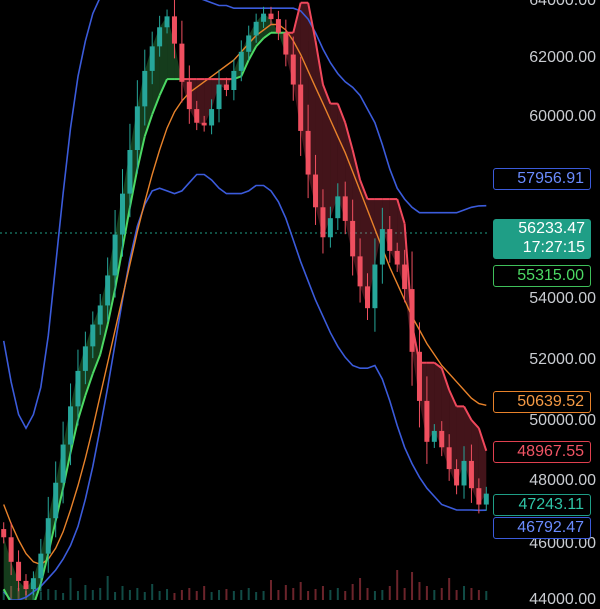 This screenshot has width=600, height=609. Describe the element at coordinates (562, 543) in the screenshot. I see `price-axis-label: 46000.00` at that location.